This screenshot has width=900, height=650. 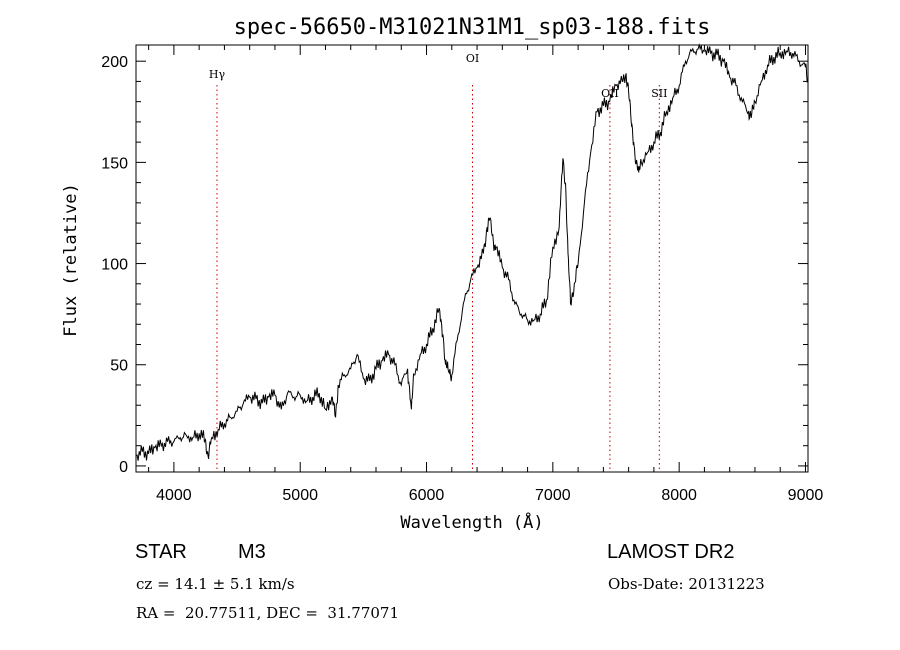 What do you see at coordinates (427, 495) in the screenshot?
I see `x-tick-label: 6000` at bounding box center [427, 495].